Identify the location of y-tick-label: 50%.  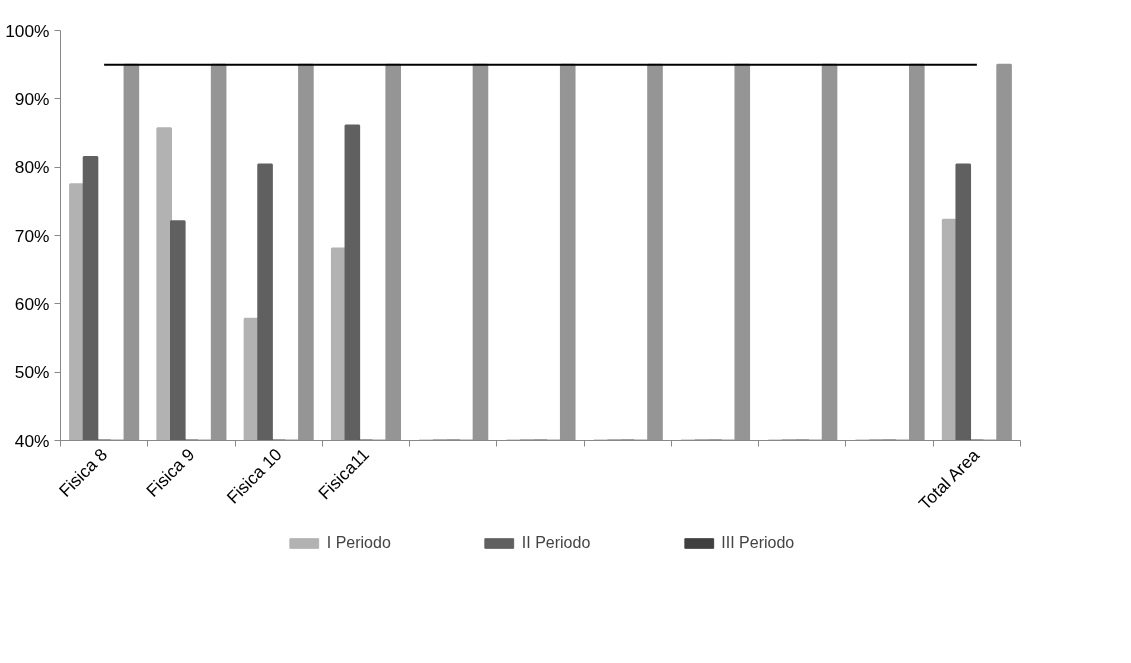
(32, 372).